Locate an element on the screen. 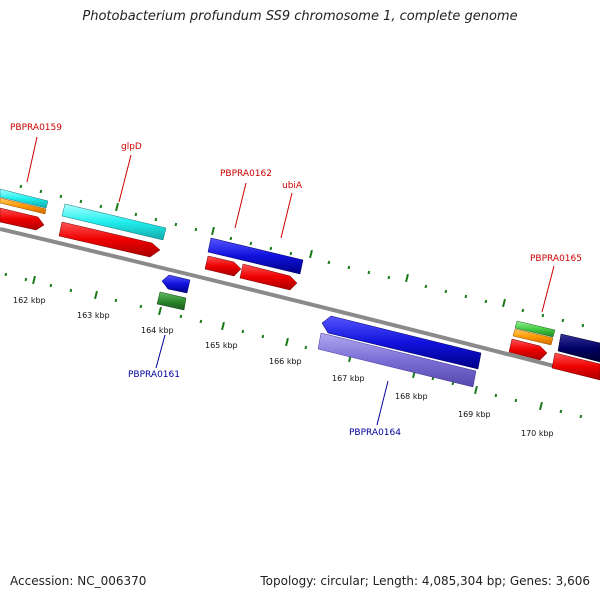 This screenshot has height=600, width=600. gene-pbpra0165-red is located at coordinates (528, 349).